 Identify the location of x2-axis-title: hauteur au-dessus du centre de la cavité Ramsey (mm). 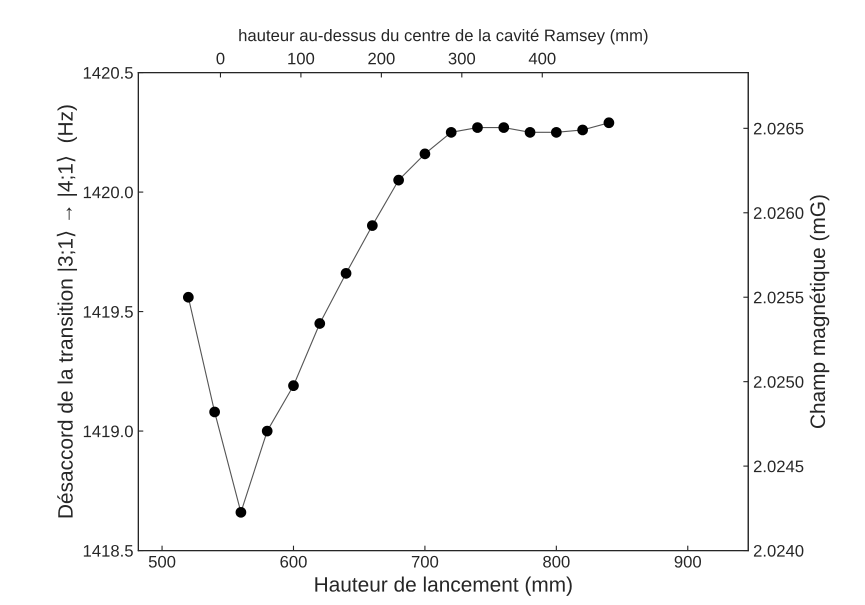
(443, 36).